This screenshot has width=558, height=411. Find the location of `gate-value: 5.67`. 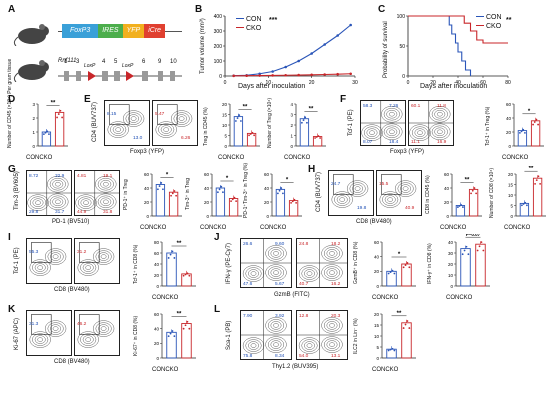

gate-value: 5.67 is located at coordinates (280, 284).